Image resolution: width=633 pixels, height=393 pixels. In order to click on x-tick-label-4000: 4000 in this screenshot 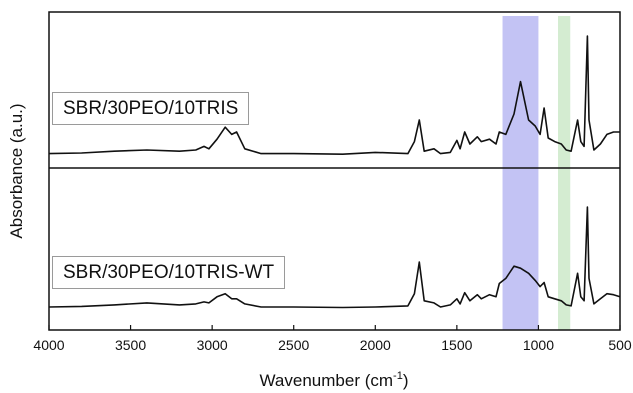, I will do `click(48, 345)`.